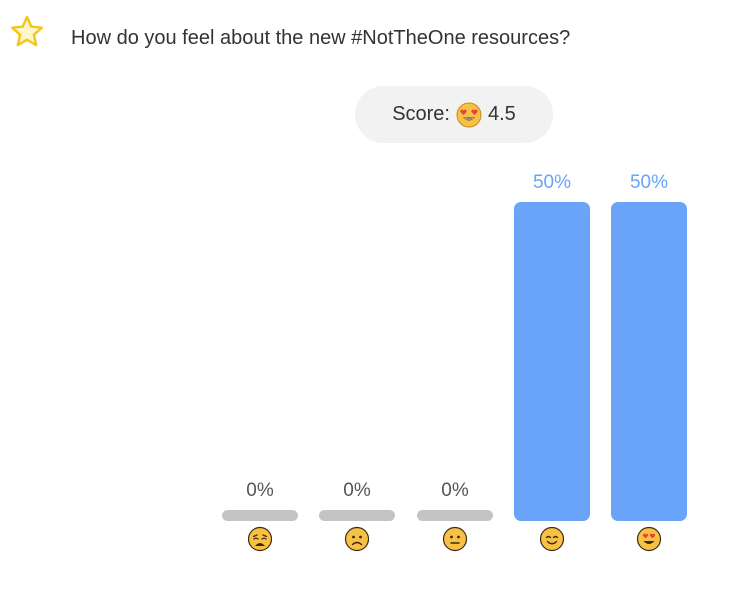  Describe the element at coordinates (454, 114) in the screenshot. I see `score-badge: Score: 4.5` at that location.